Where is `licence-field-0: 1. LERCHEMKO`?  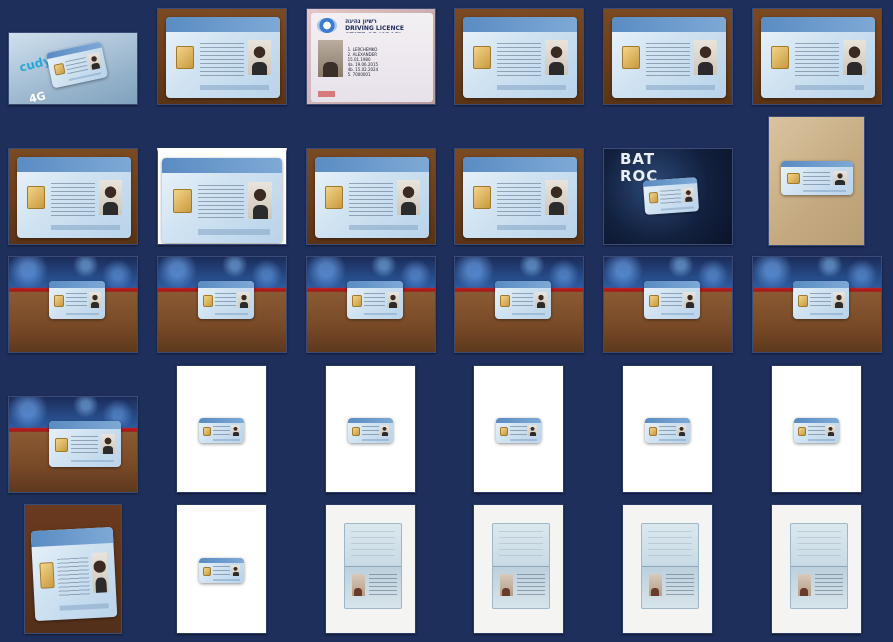
licence-field-0: 1. LERCHEMKO is located at coordinates (362, 49).